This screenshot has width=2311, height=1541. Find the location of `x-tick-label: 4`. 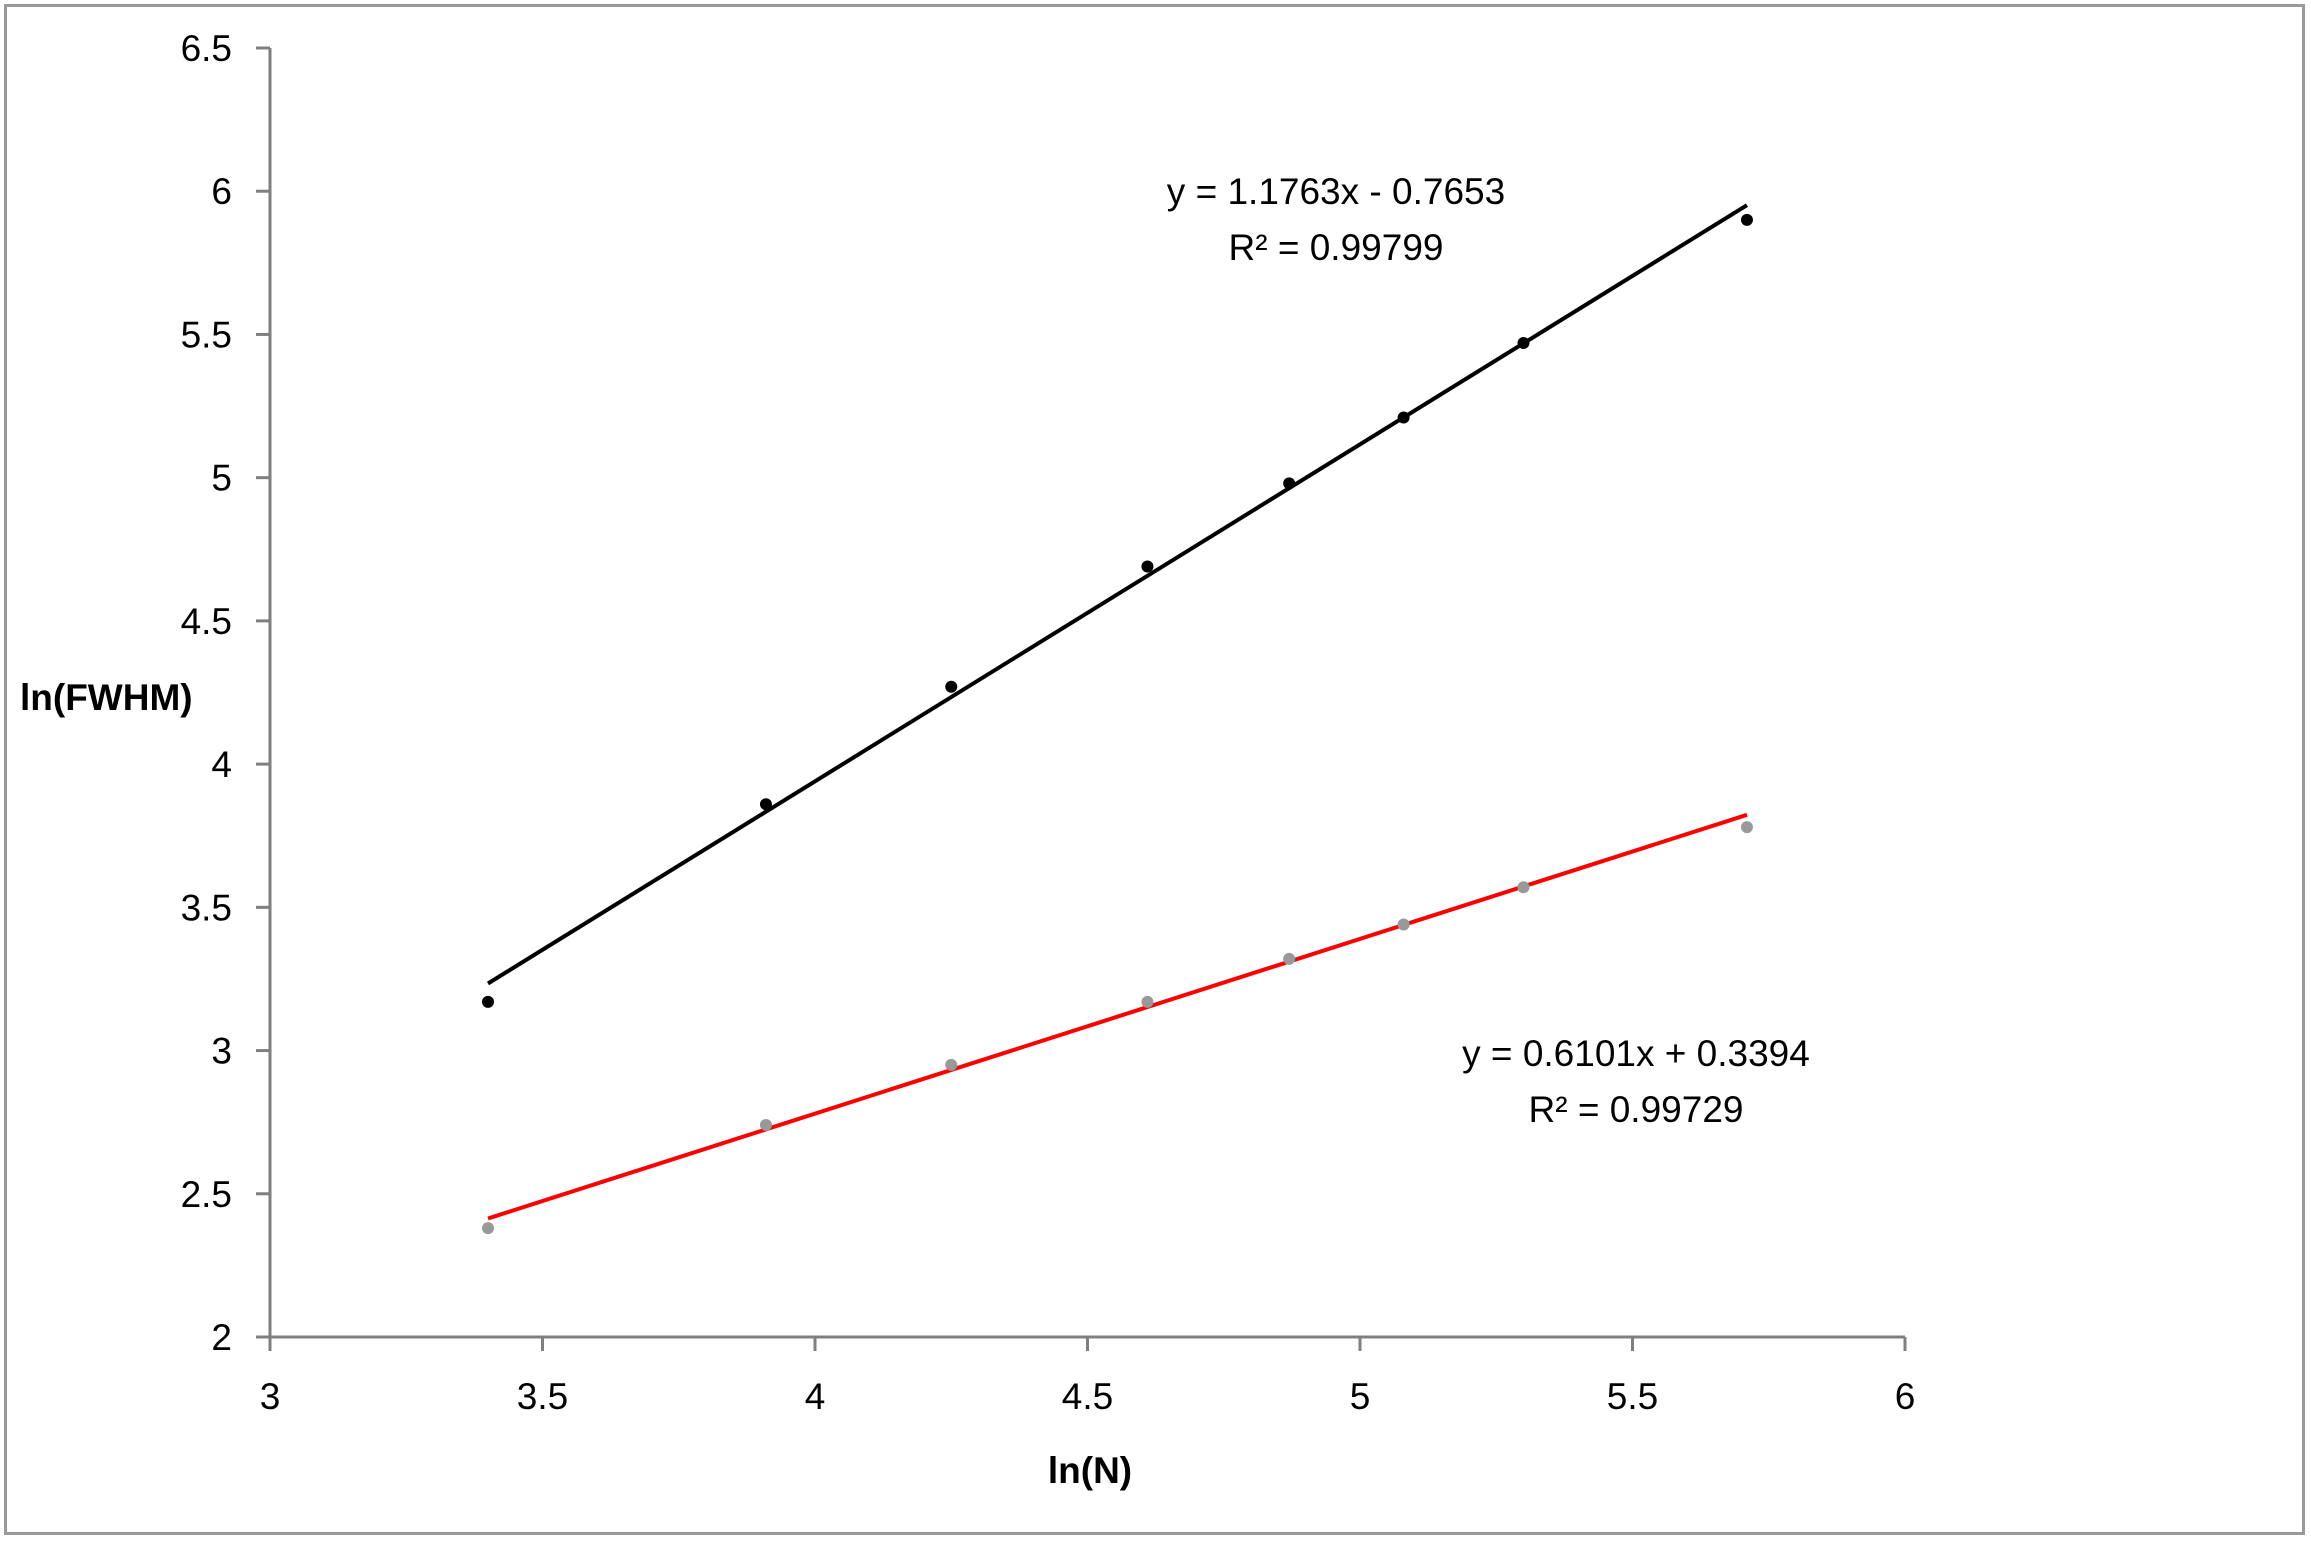

x-tick-label: 4 is located at coordinates (815, 1396).